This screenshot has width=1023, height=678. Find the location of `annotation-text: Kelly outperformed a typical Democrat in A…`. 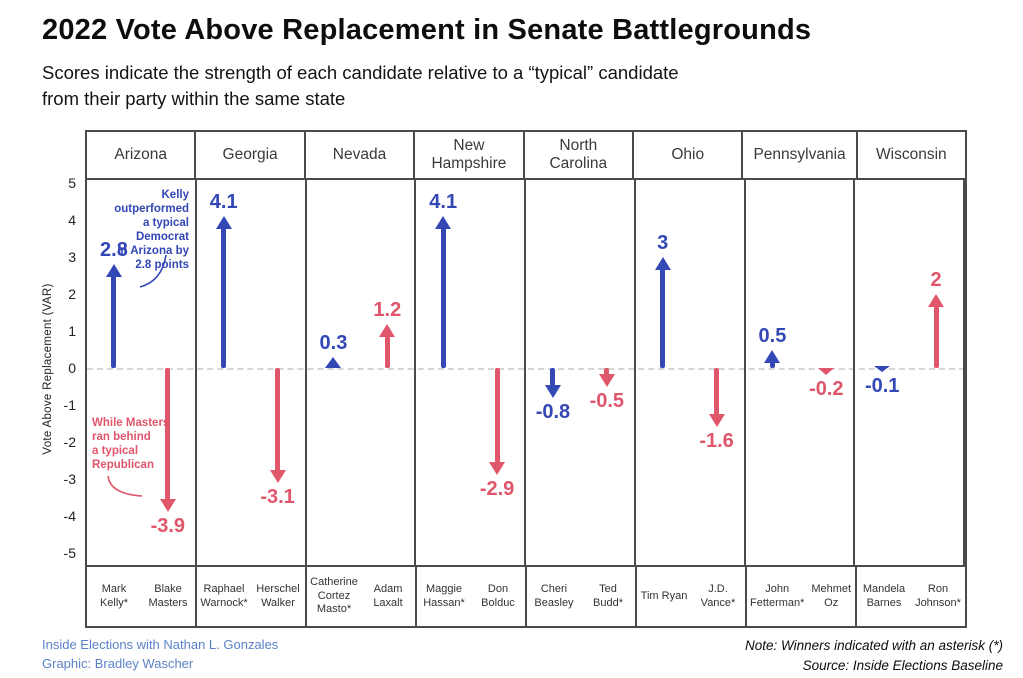

annotation-text: Kelly outperformed a typical Democrat in A… is located at coordinates (139, 230).